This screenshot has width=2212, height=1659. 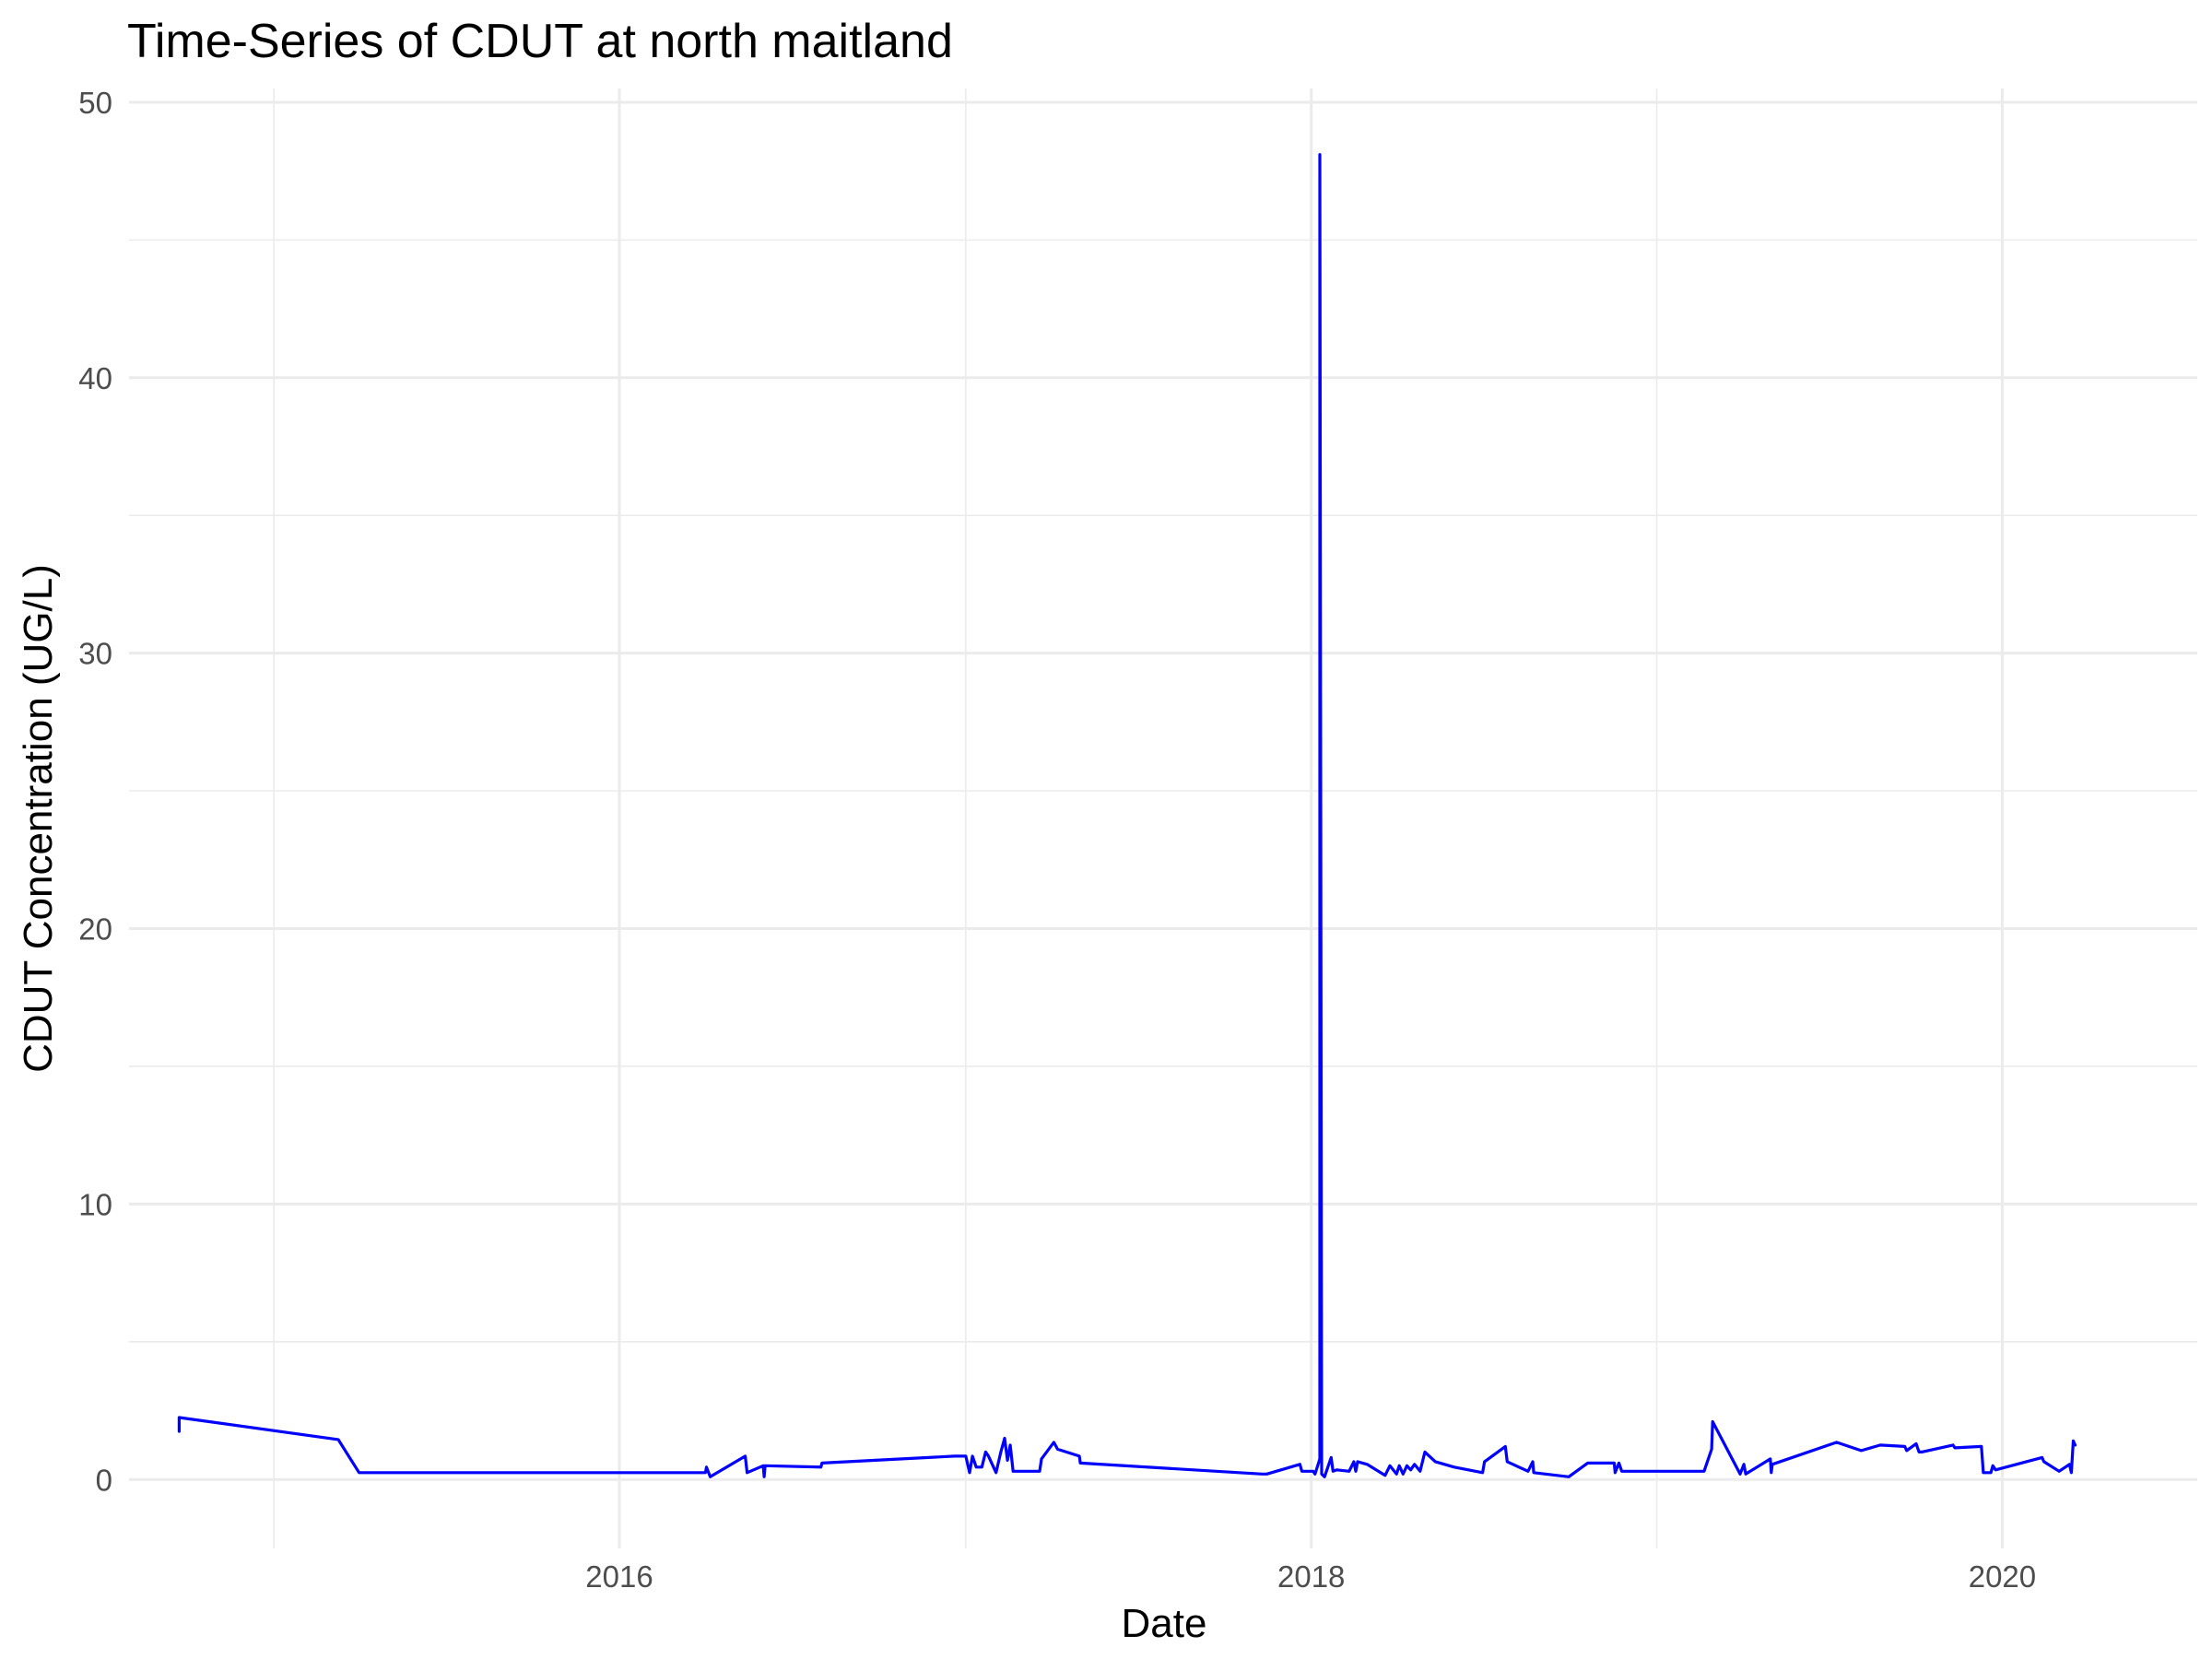 What do you see at coordinates (95, 378) in the screenshot?
I see `y-tick-label: 40` at bounding box center [95, 378].